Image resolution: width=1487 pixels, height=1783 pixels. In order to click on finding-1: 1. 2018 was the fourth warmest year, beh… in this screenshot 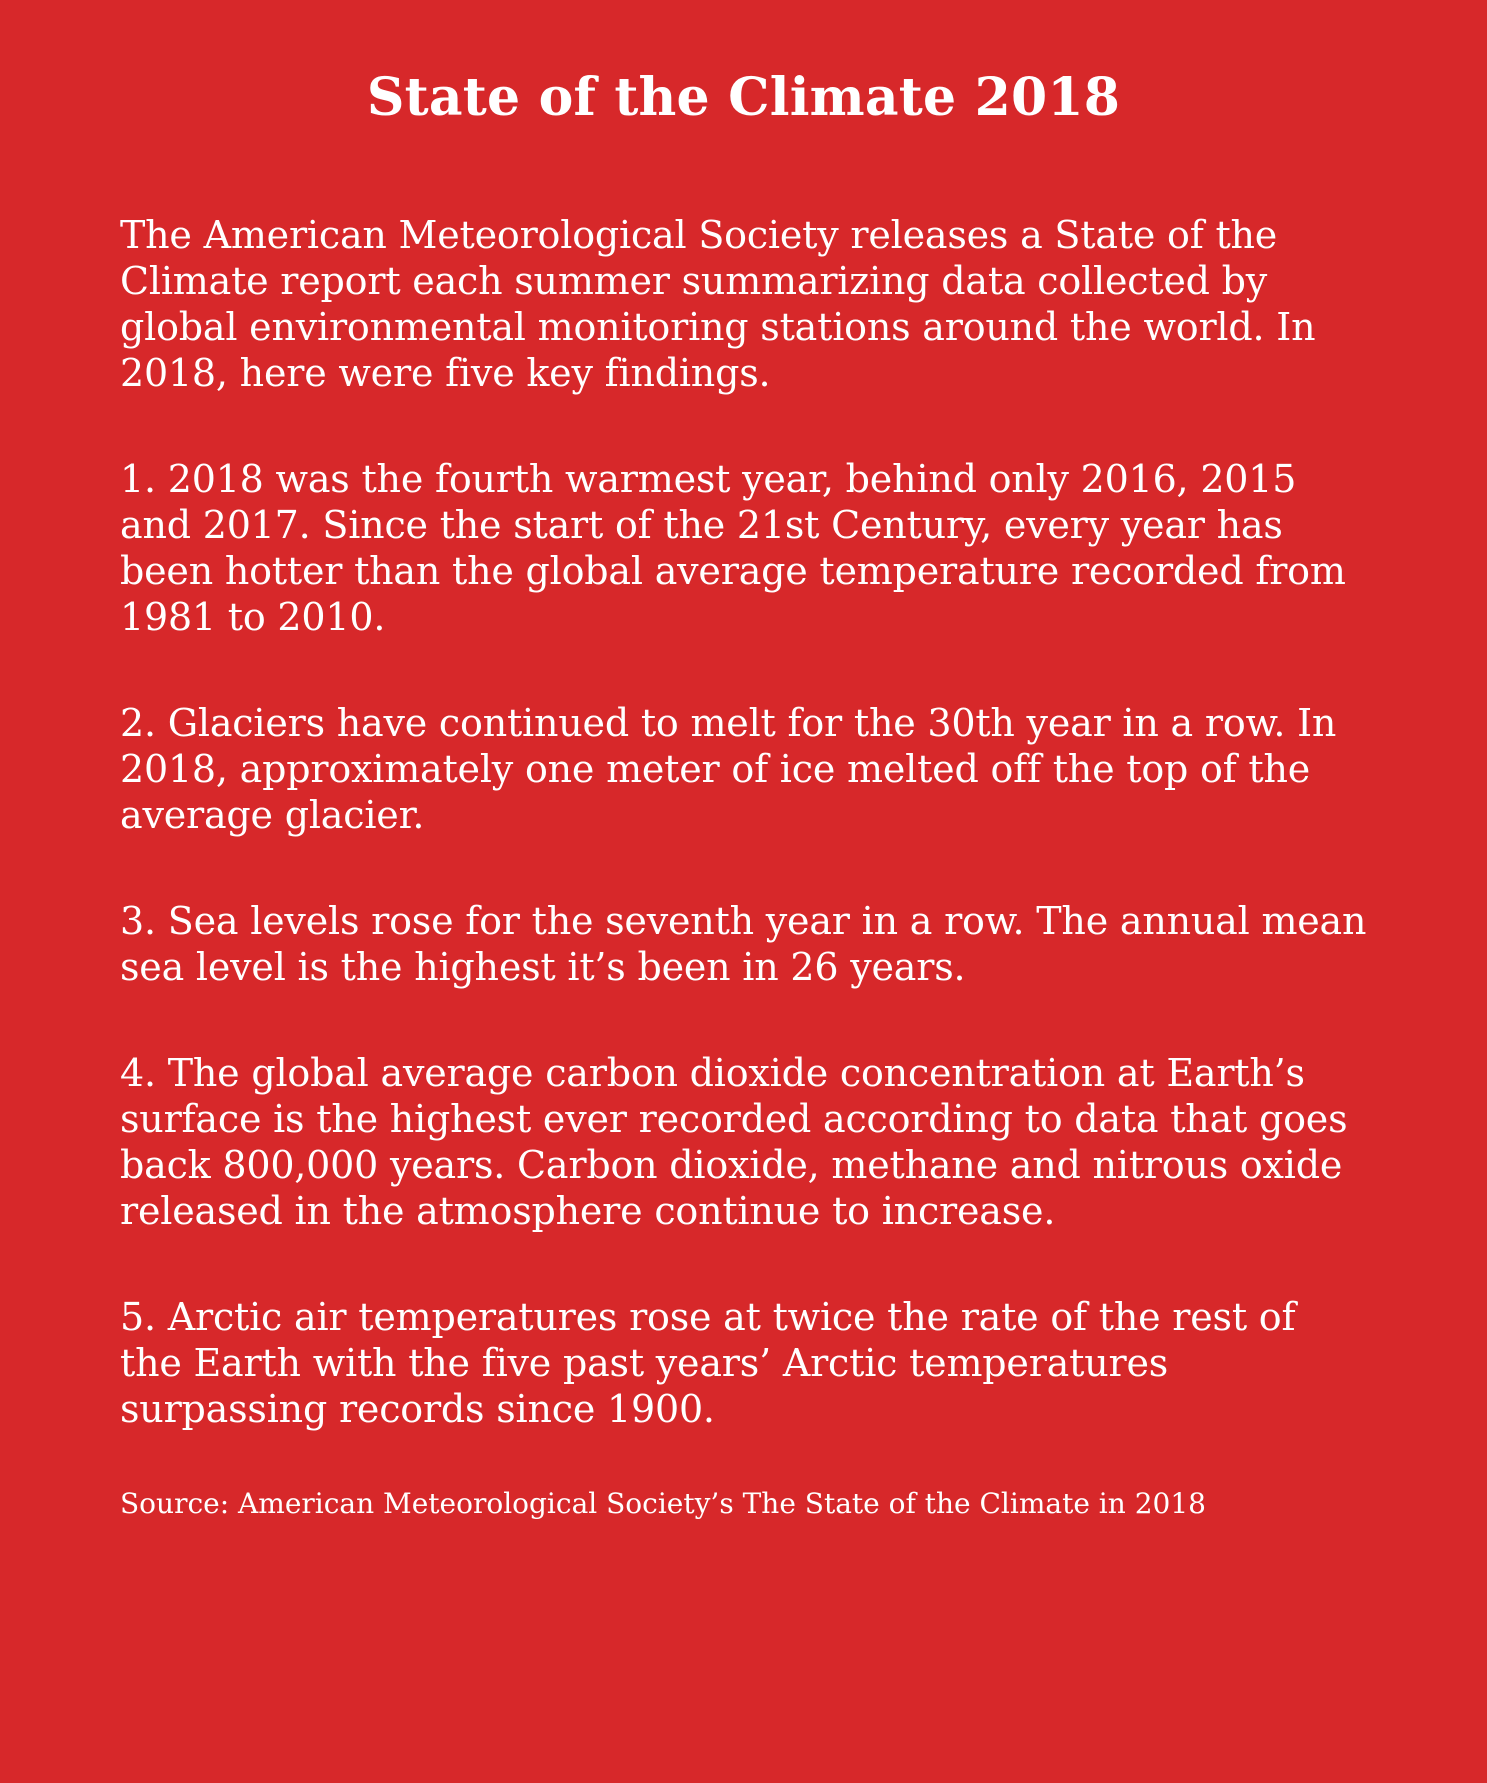, I will do `click(733, 548)`.